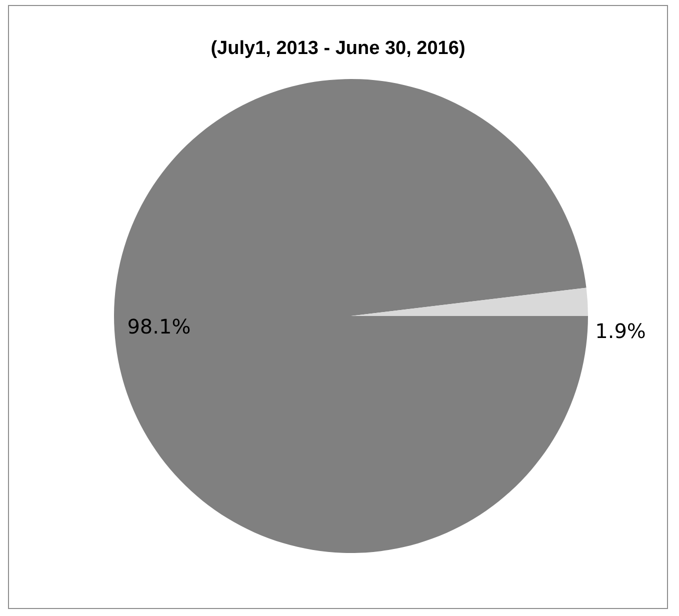 This screenshot has width=679, height=616. Describe the element at coordinates (469, 302) in the screenshot. I see `pie-slice` at that location.